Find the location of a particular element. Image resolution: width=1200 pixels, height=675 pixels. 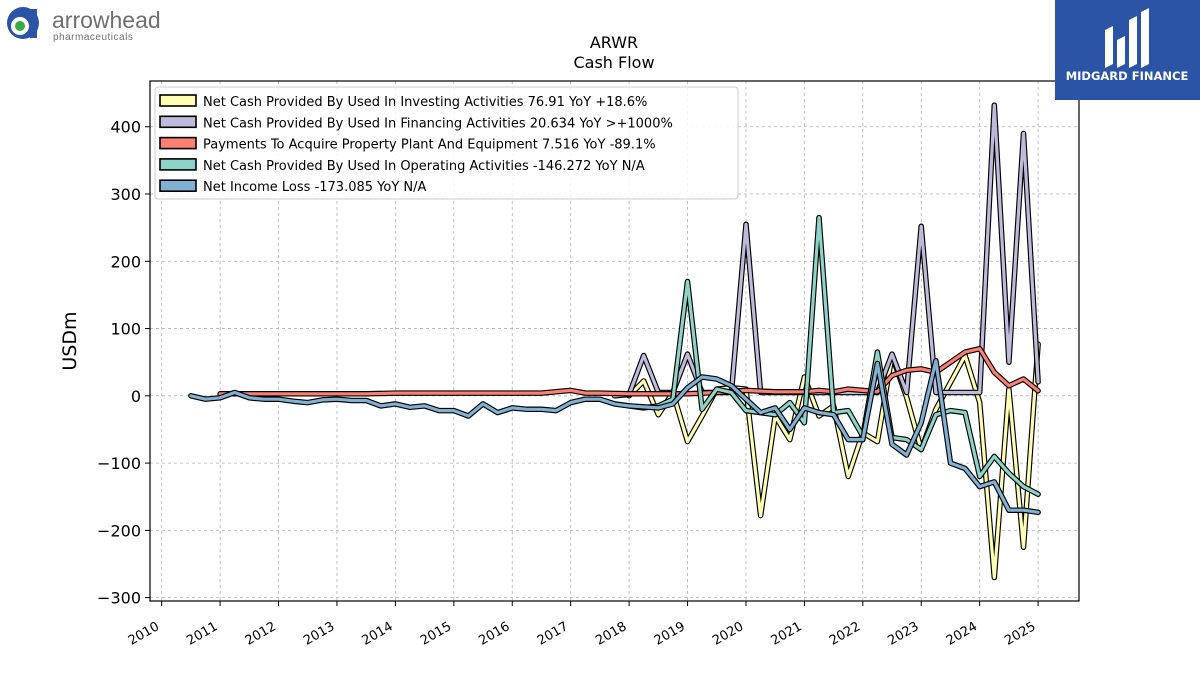

legend-swatch-investing is located at coordinates (178, 100).